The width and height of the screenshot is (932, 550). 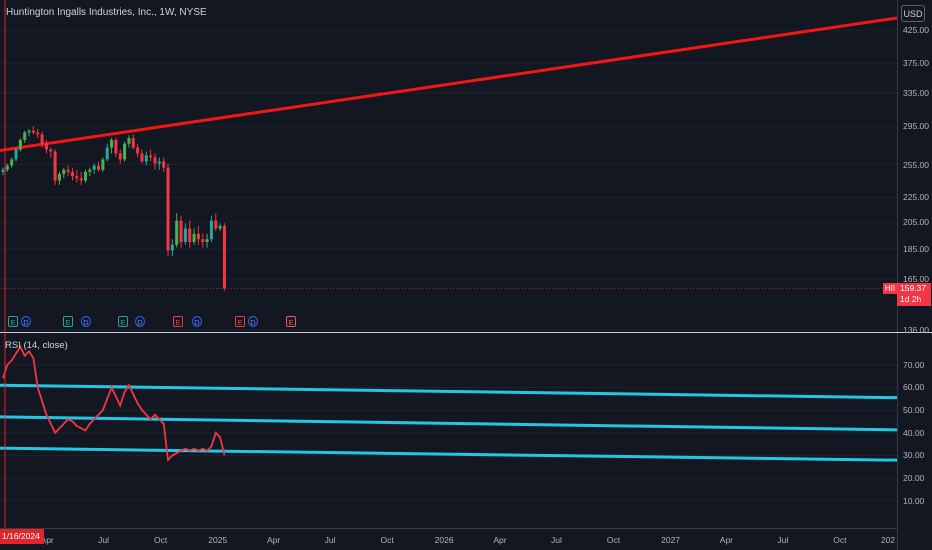 I want to click on rsi-tick-label: 40.00, so click(x=914, y=432).